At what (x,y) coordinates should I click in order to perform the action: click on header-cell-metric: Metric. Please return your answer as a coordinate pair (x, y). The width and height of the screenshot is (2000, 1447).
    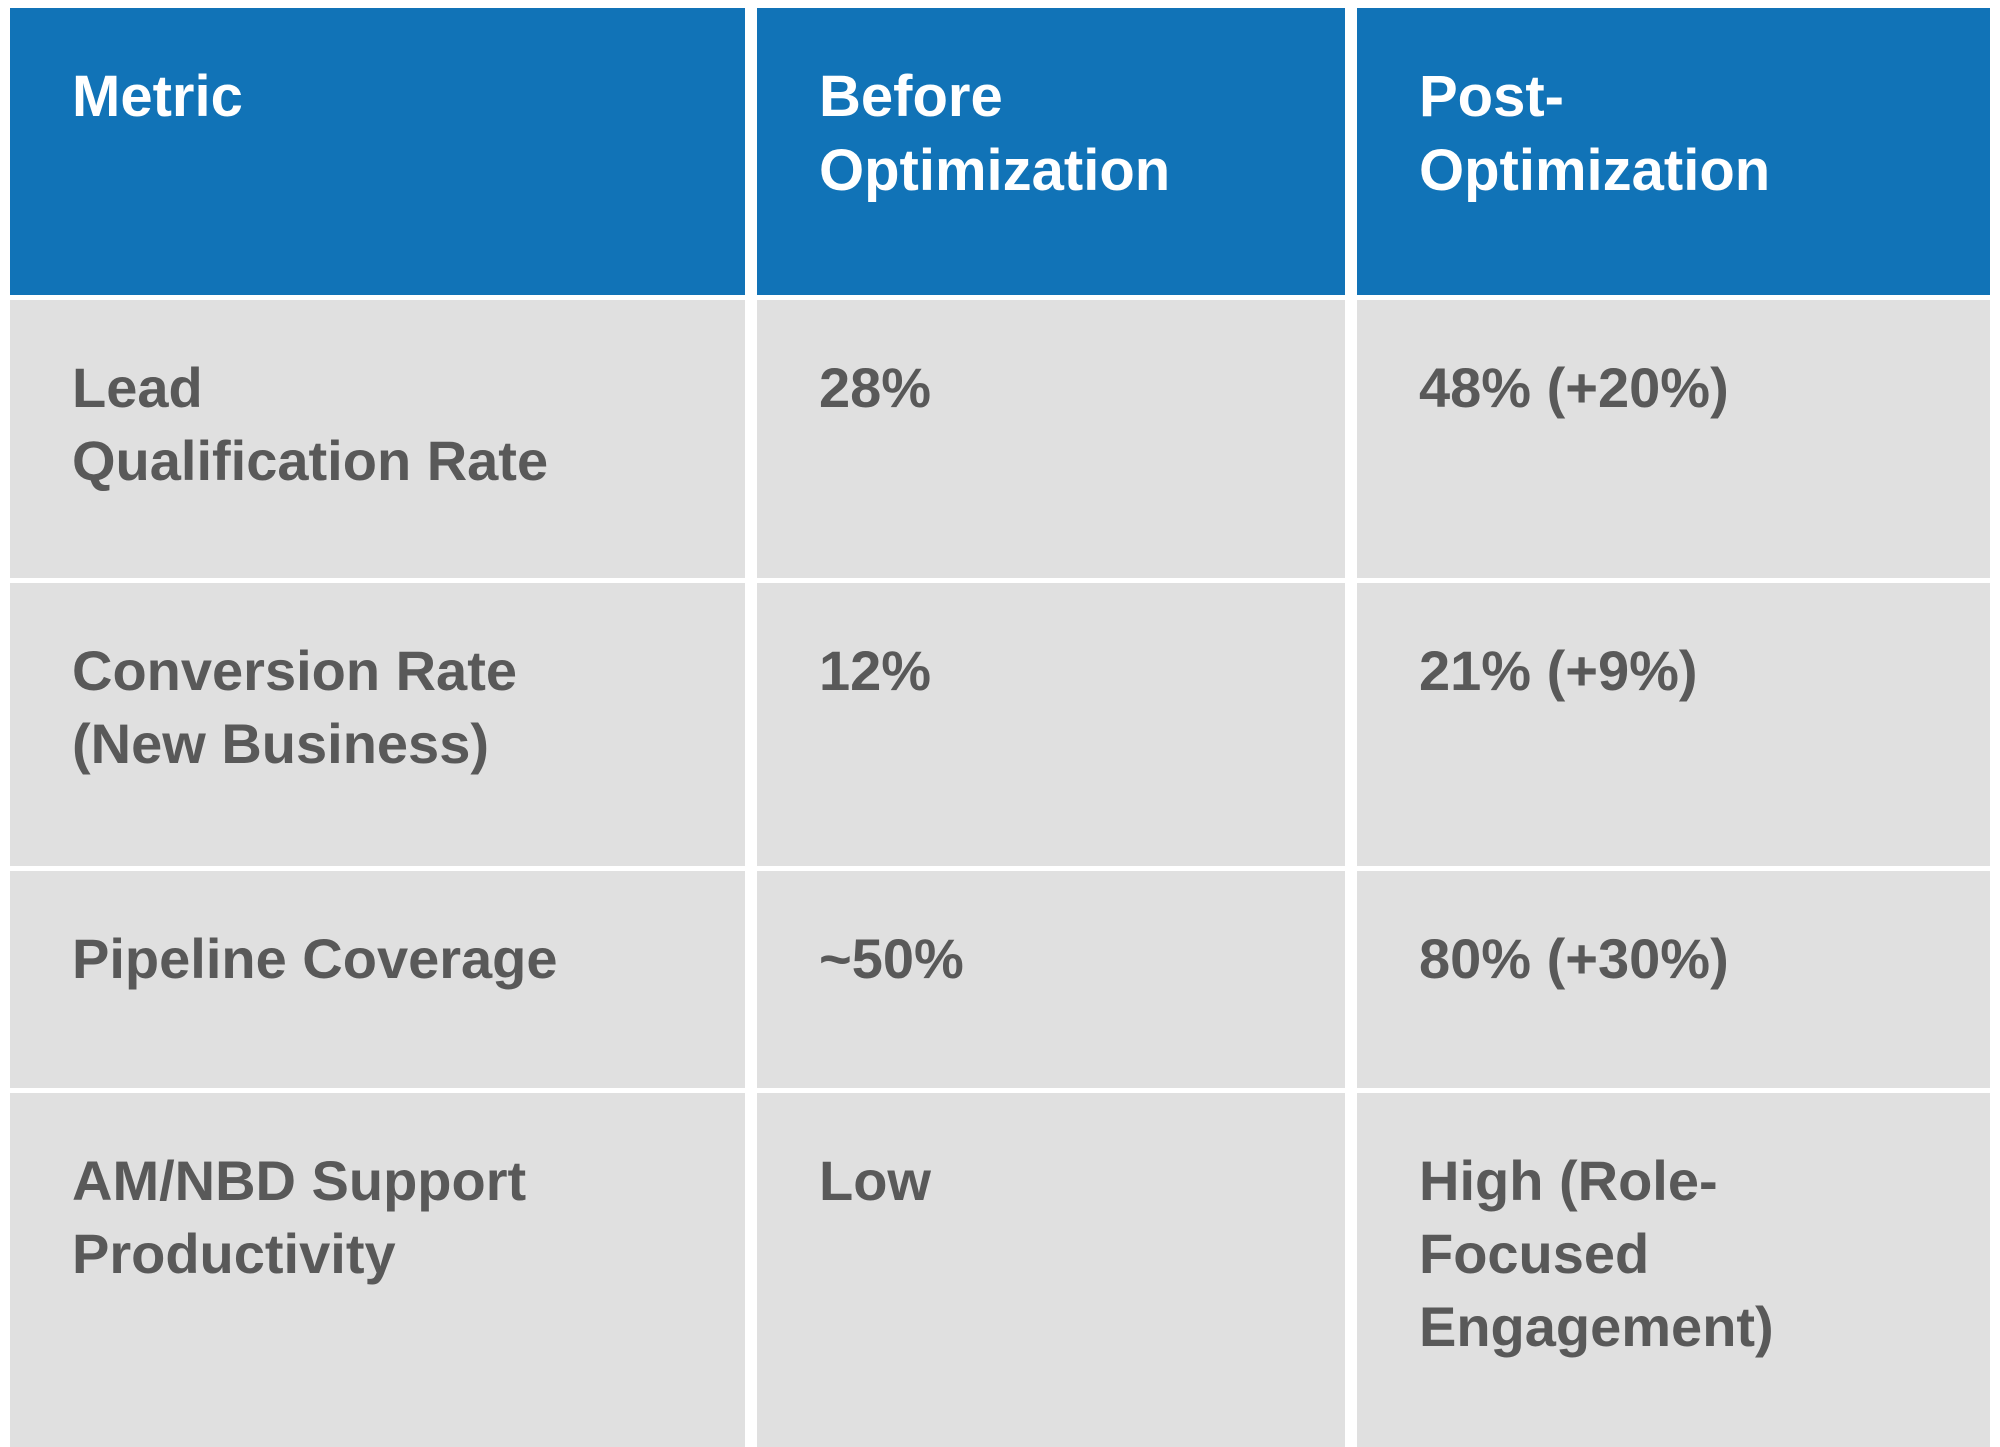
    Looking at the image, I should click on (377, 151).